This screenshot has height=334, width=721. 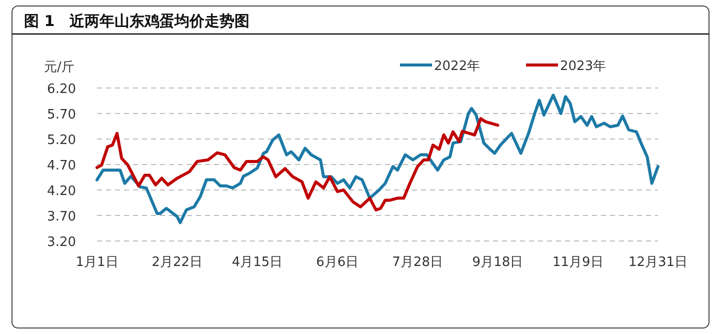 I want to click on y-tick-label: 5.70, so click(x=61, y=115).